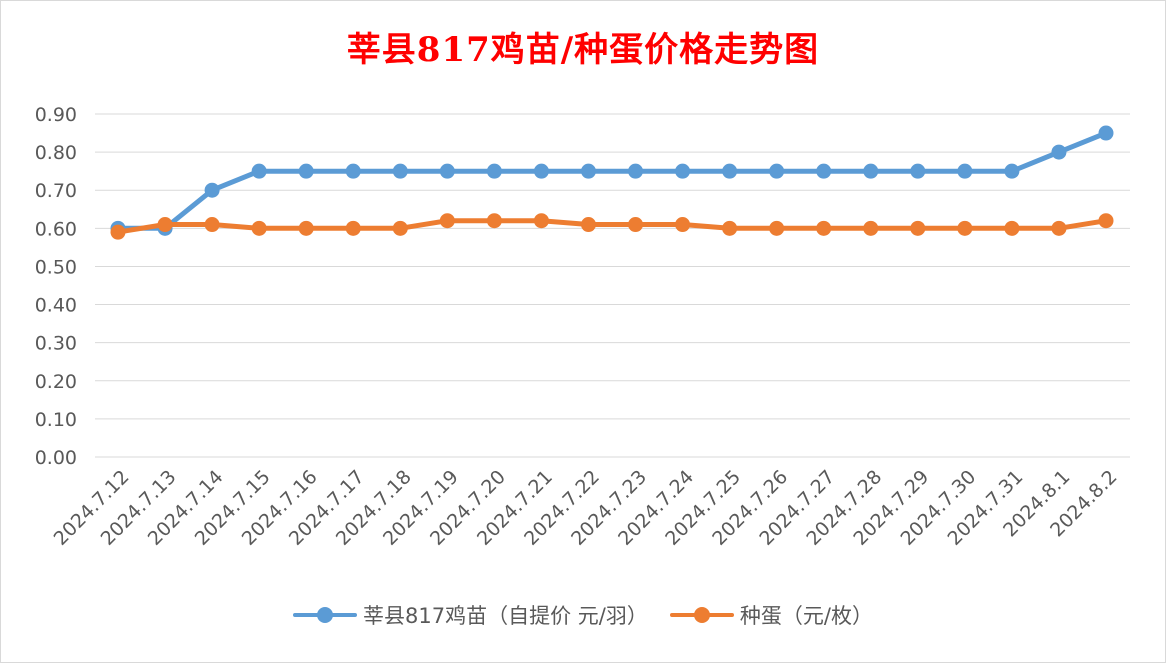 This screenshot has height=663, width=1166. Describe the element at coordinates (56, 229) in the screenshot. I see `y-tick-label: 0.60` at that location.